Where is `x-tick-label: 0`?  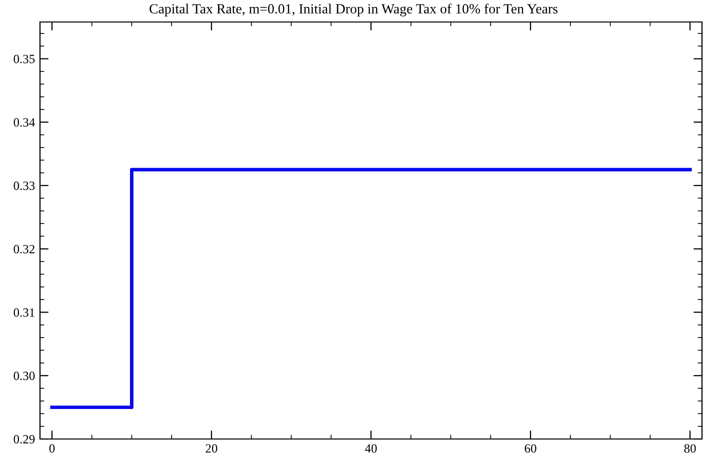 x-tick-label: 0 is located at coordinates (52, 448).